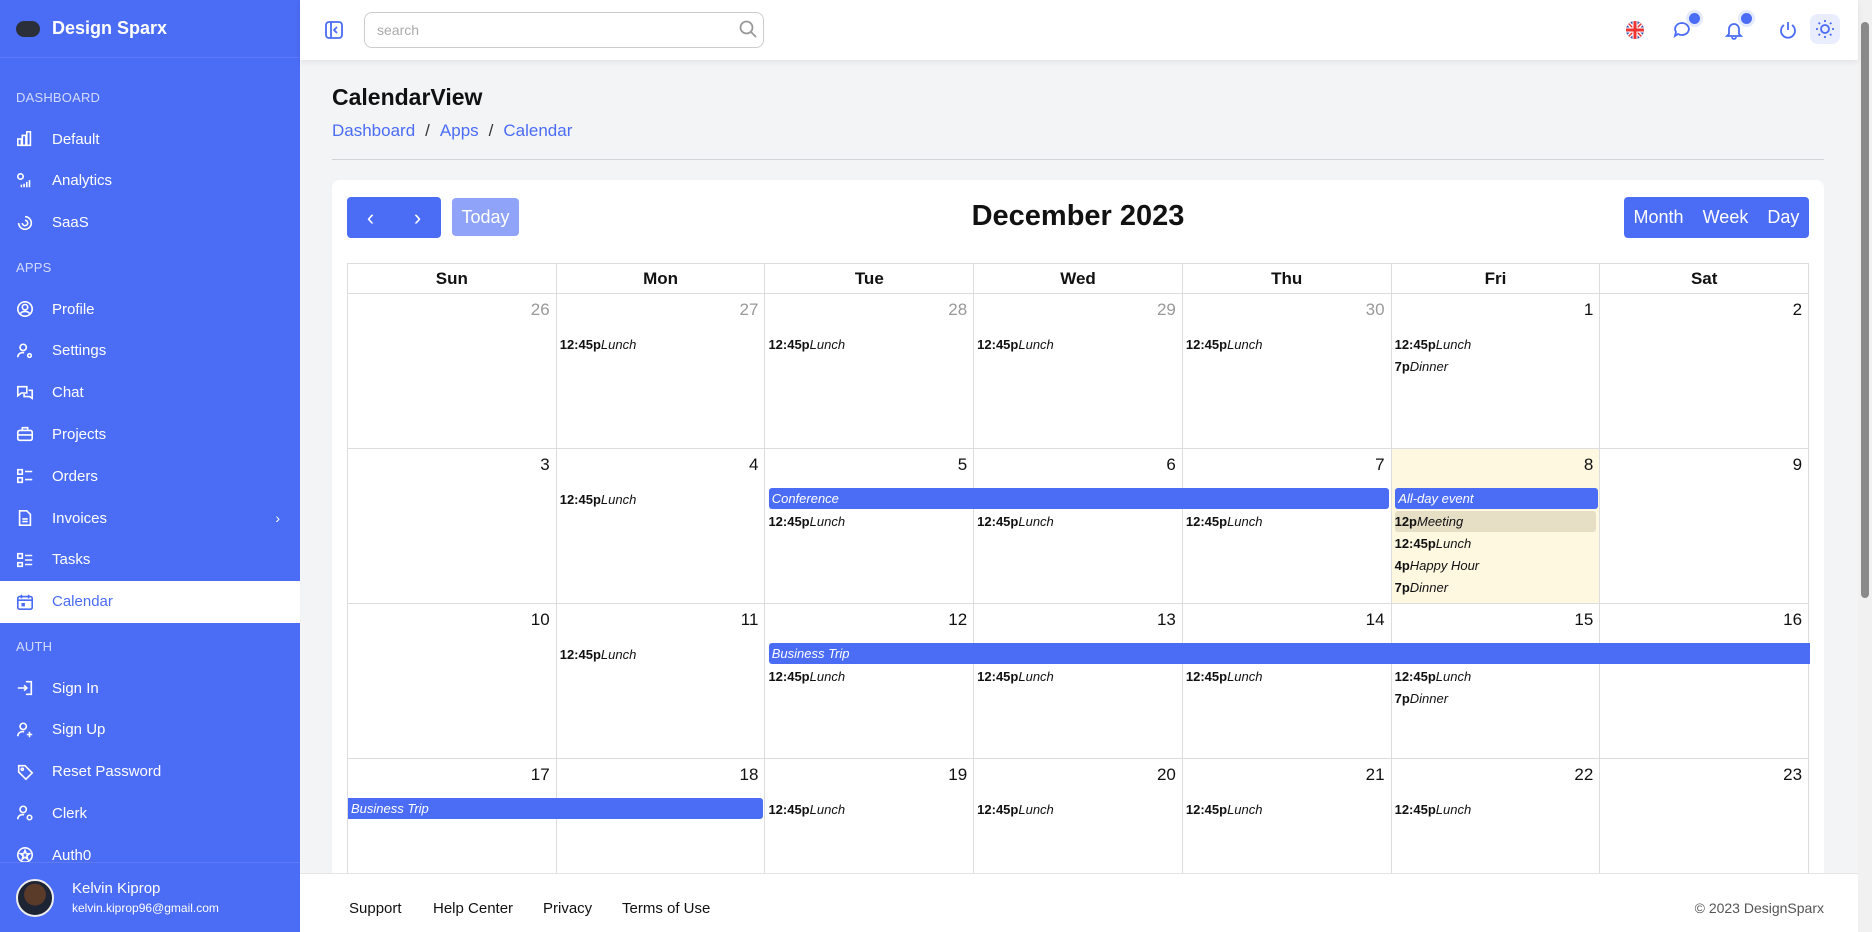  I want to click on view-day-button: Day, so click(1783, 217).